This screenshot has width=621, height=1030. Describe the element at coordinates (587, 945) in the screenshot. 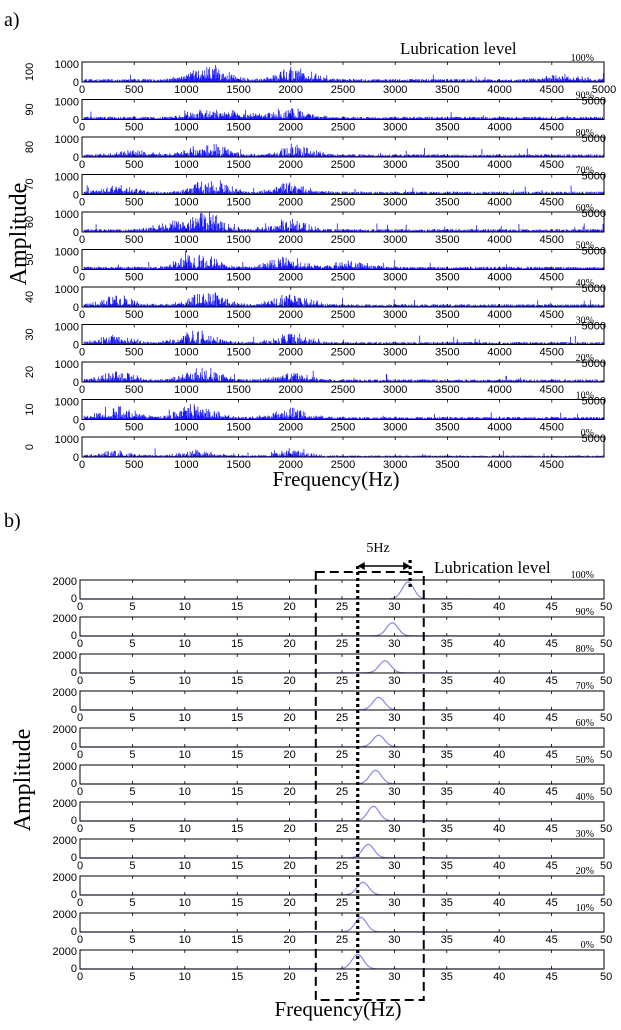

I see `level-label: 0%` at that location.